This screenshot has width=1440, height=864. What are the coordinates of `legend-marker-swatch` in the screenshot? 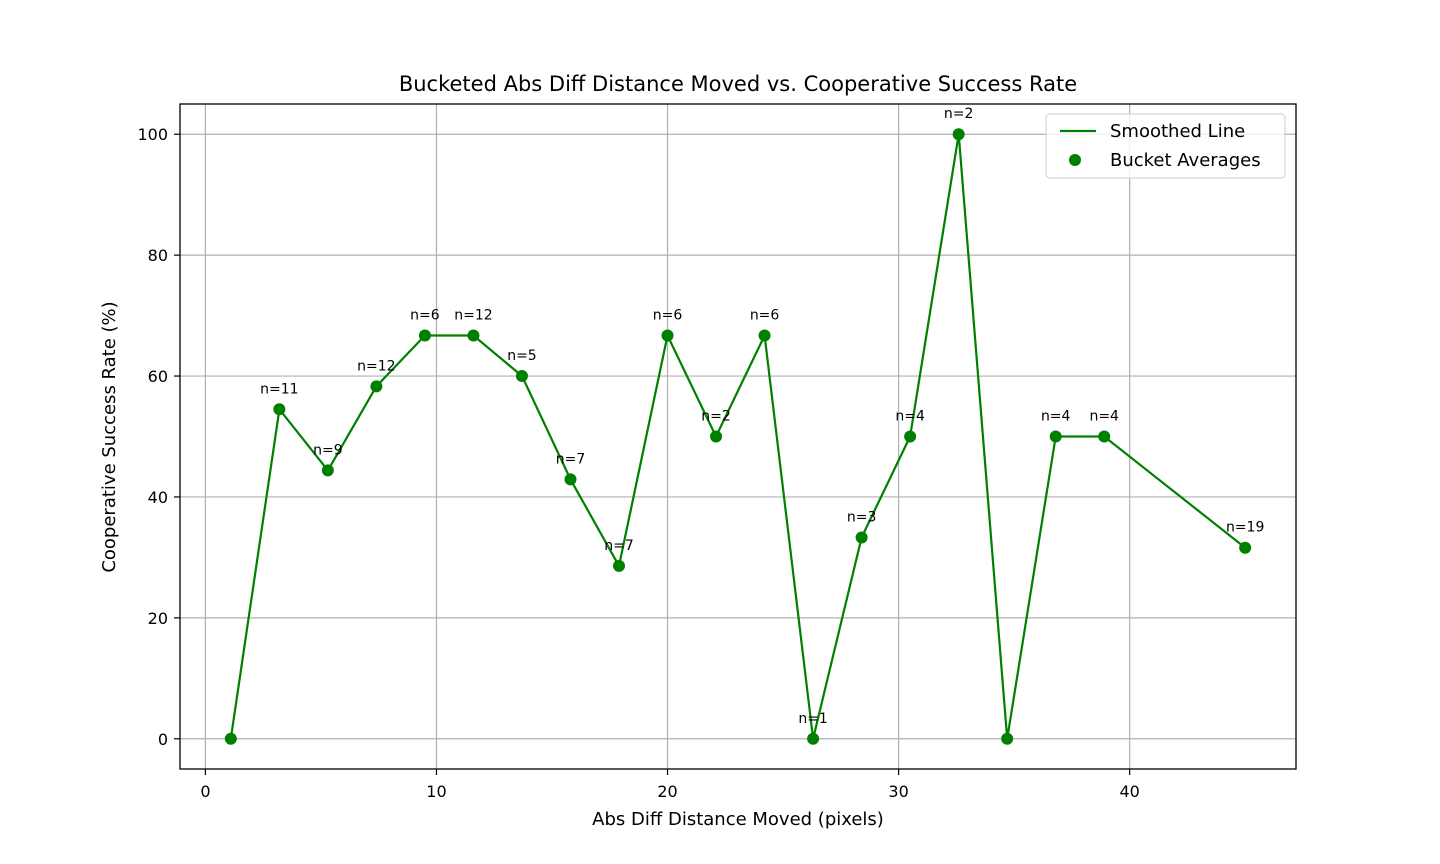 It's located at (1075, 160).